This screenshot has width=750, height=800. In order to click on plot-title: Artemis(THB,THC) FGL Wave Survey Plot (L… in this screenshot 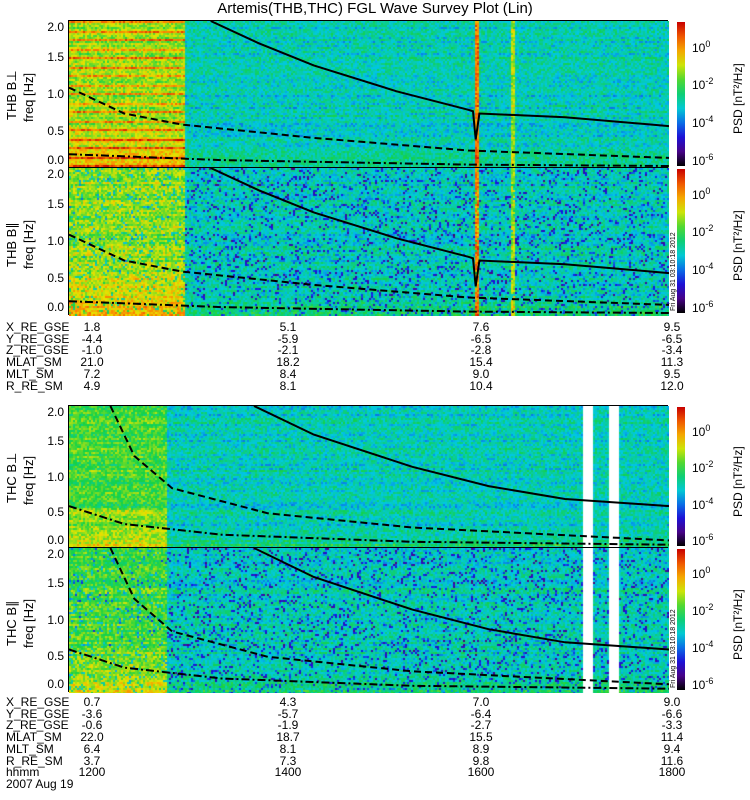, I will do `click(375, 8)`.